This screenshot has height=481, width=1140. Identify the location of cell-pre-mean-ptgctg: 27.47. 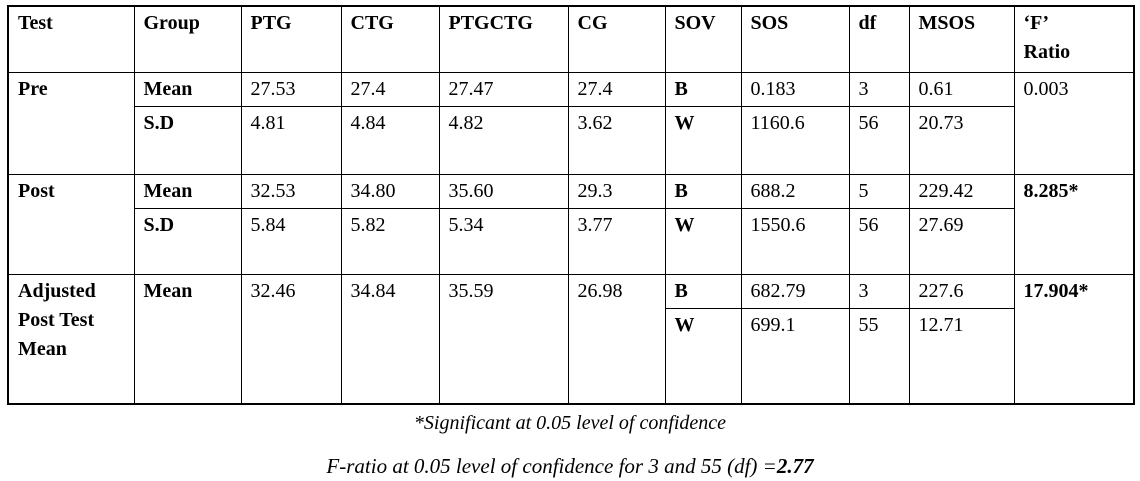
(503, 89).